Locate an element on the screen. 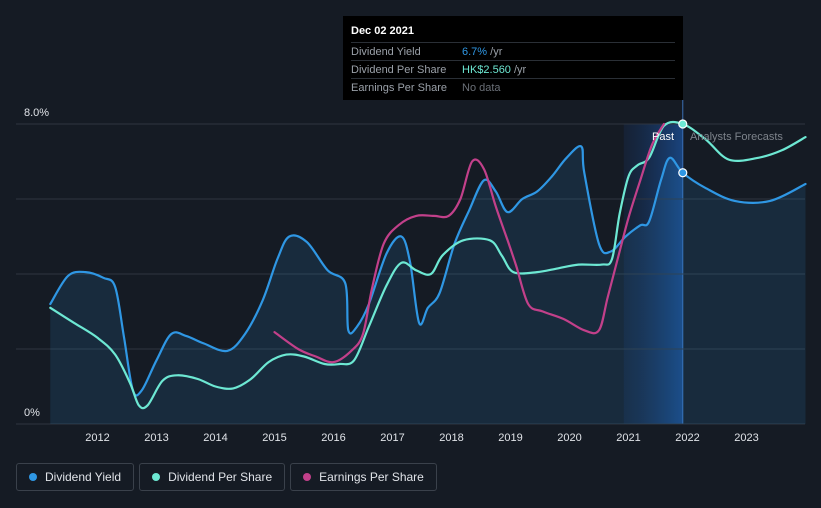 This screenshot has height=508, width=821. x-tick-label: 2019 is located at coordinates (510, 438).